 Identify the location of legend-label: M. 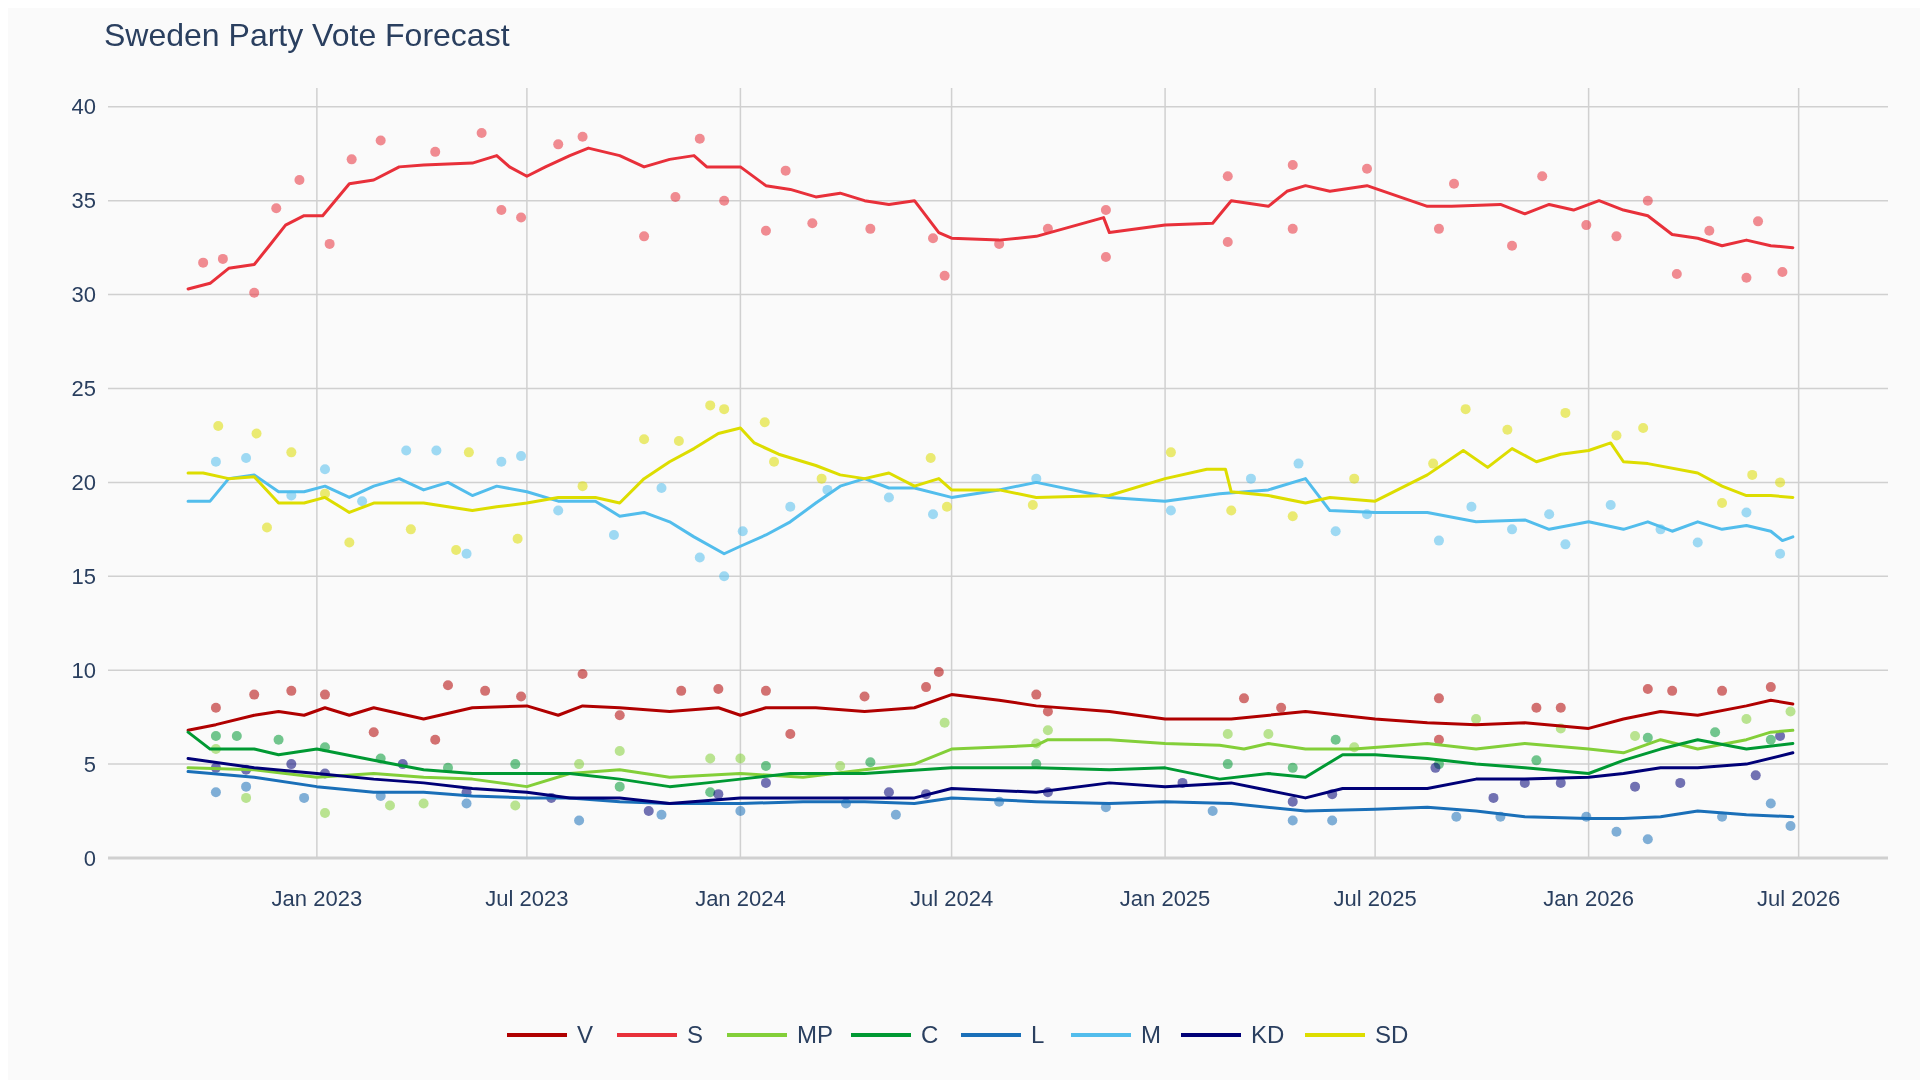
(1151, 1035).